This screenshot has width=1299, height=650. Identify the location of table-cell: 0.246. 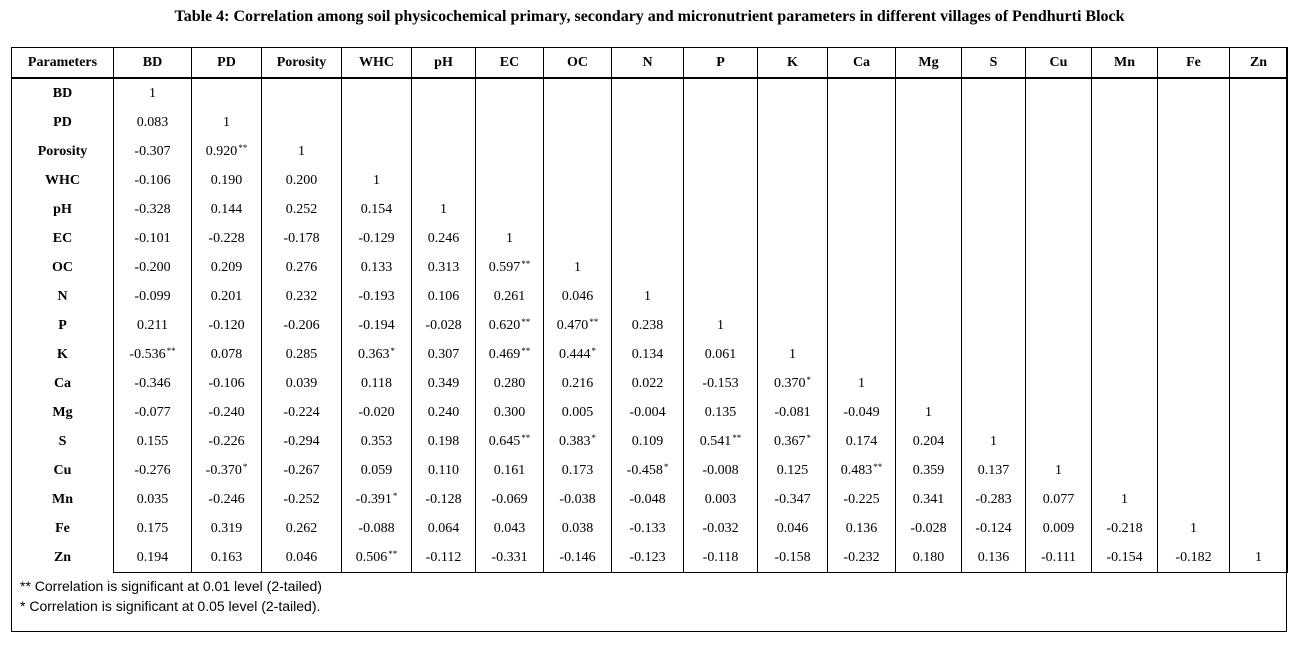
(443, 238).